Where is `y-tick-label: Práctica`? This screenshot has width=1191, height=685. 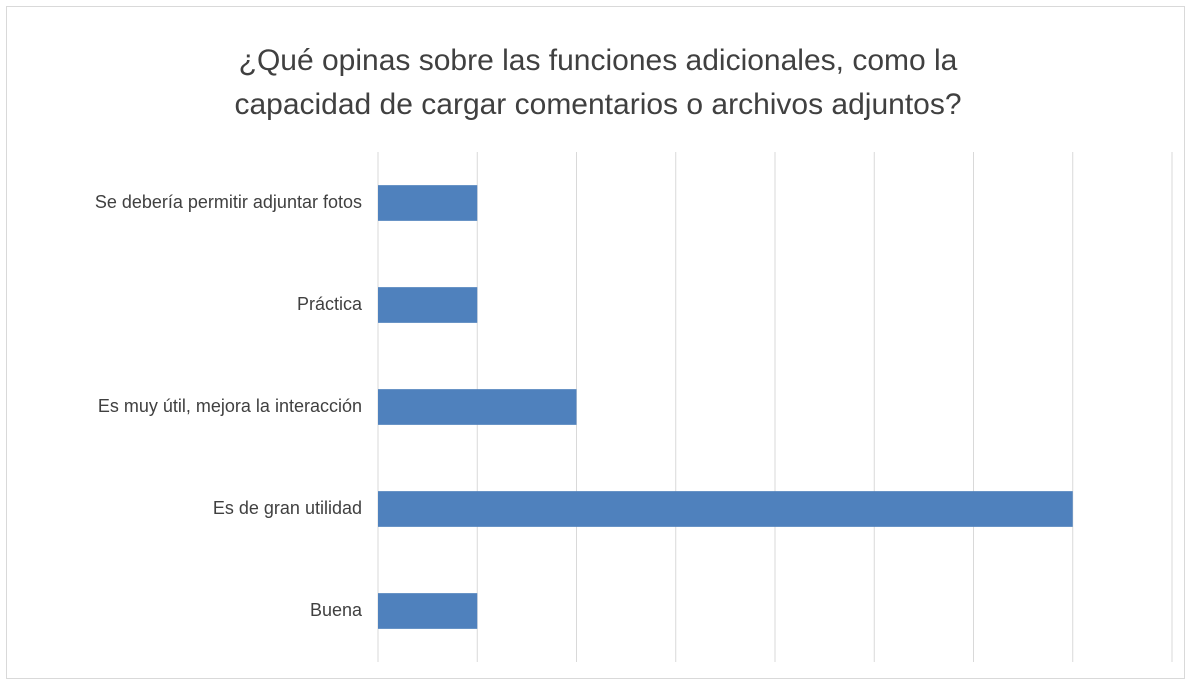
y-tick-label: Práctica is located at coordinates (330, 304).